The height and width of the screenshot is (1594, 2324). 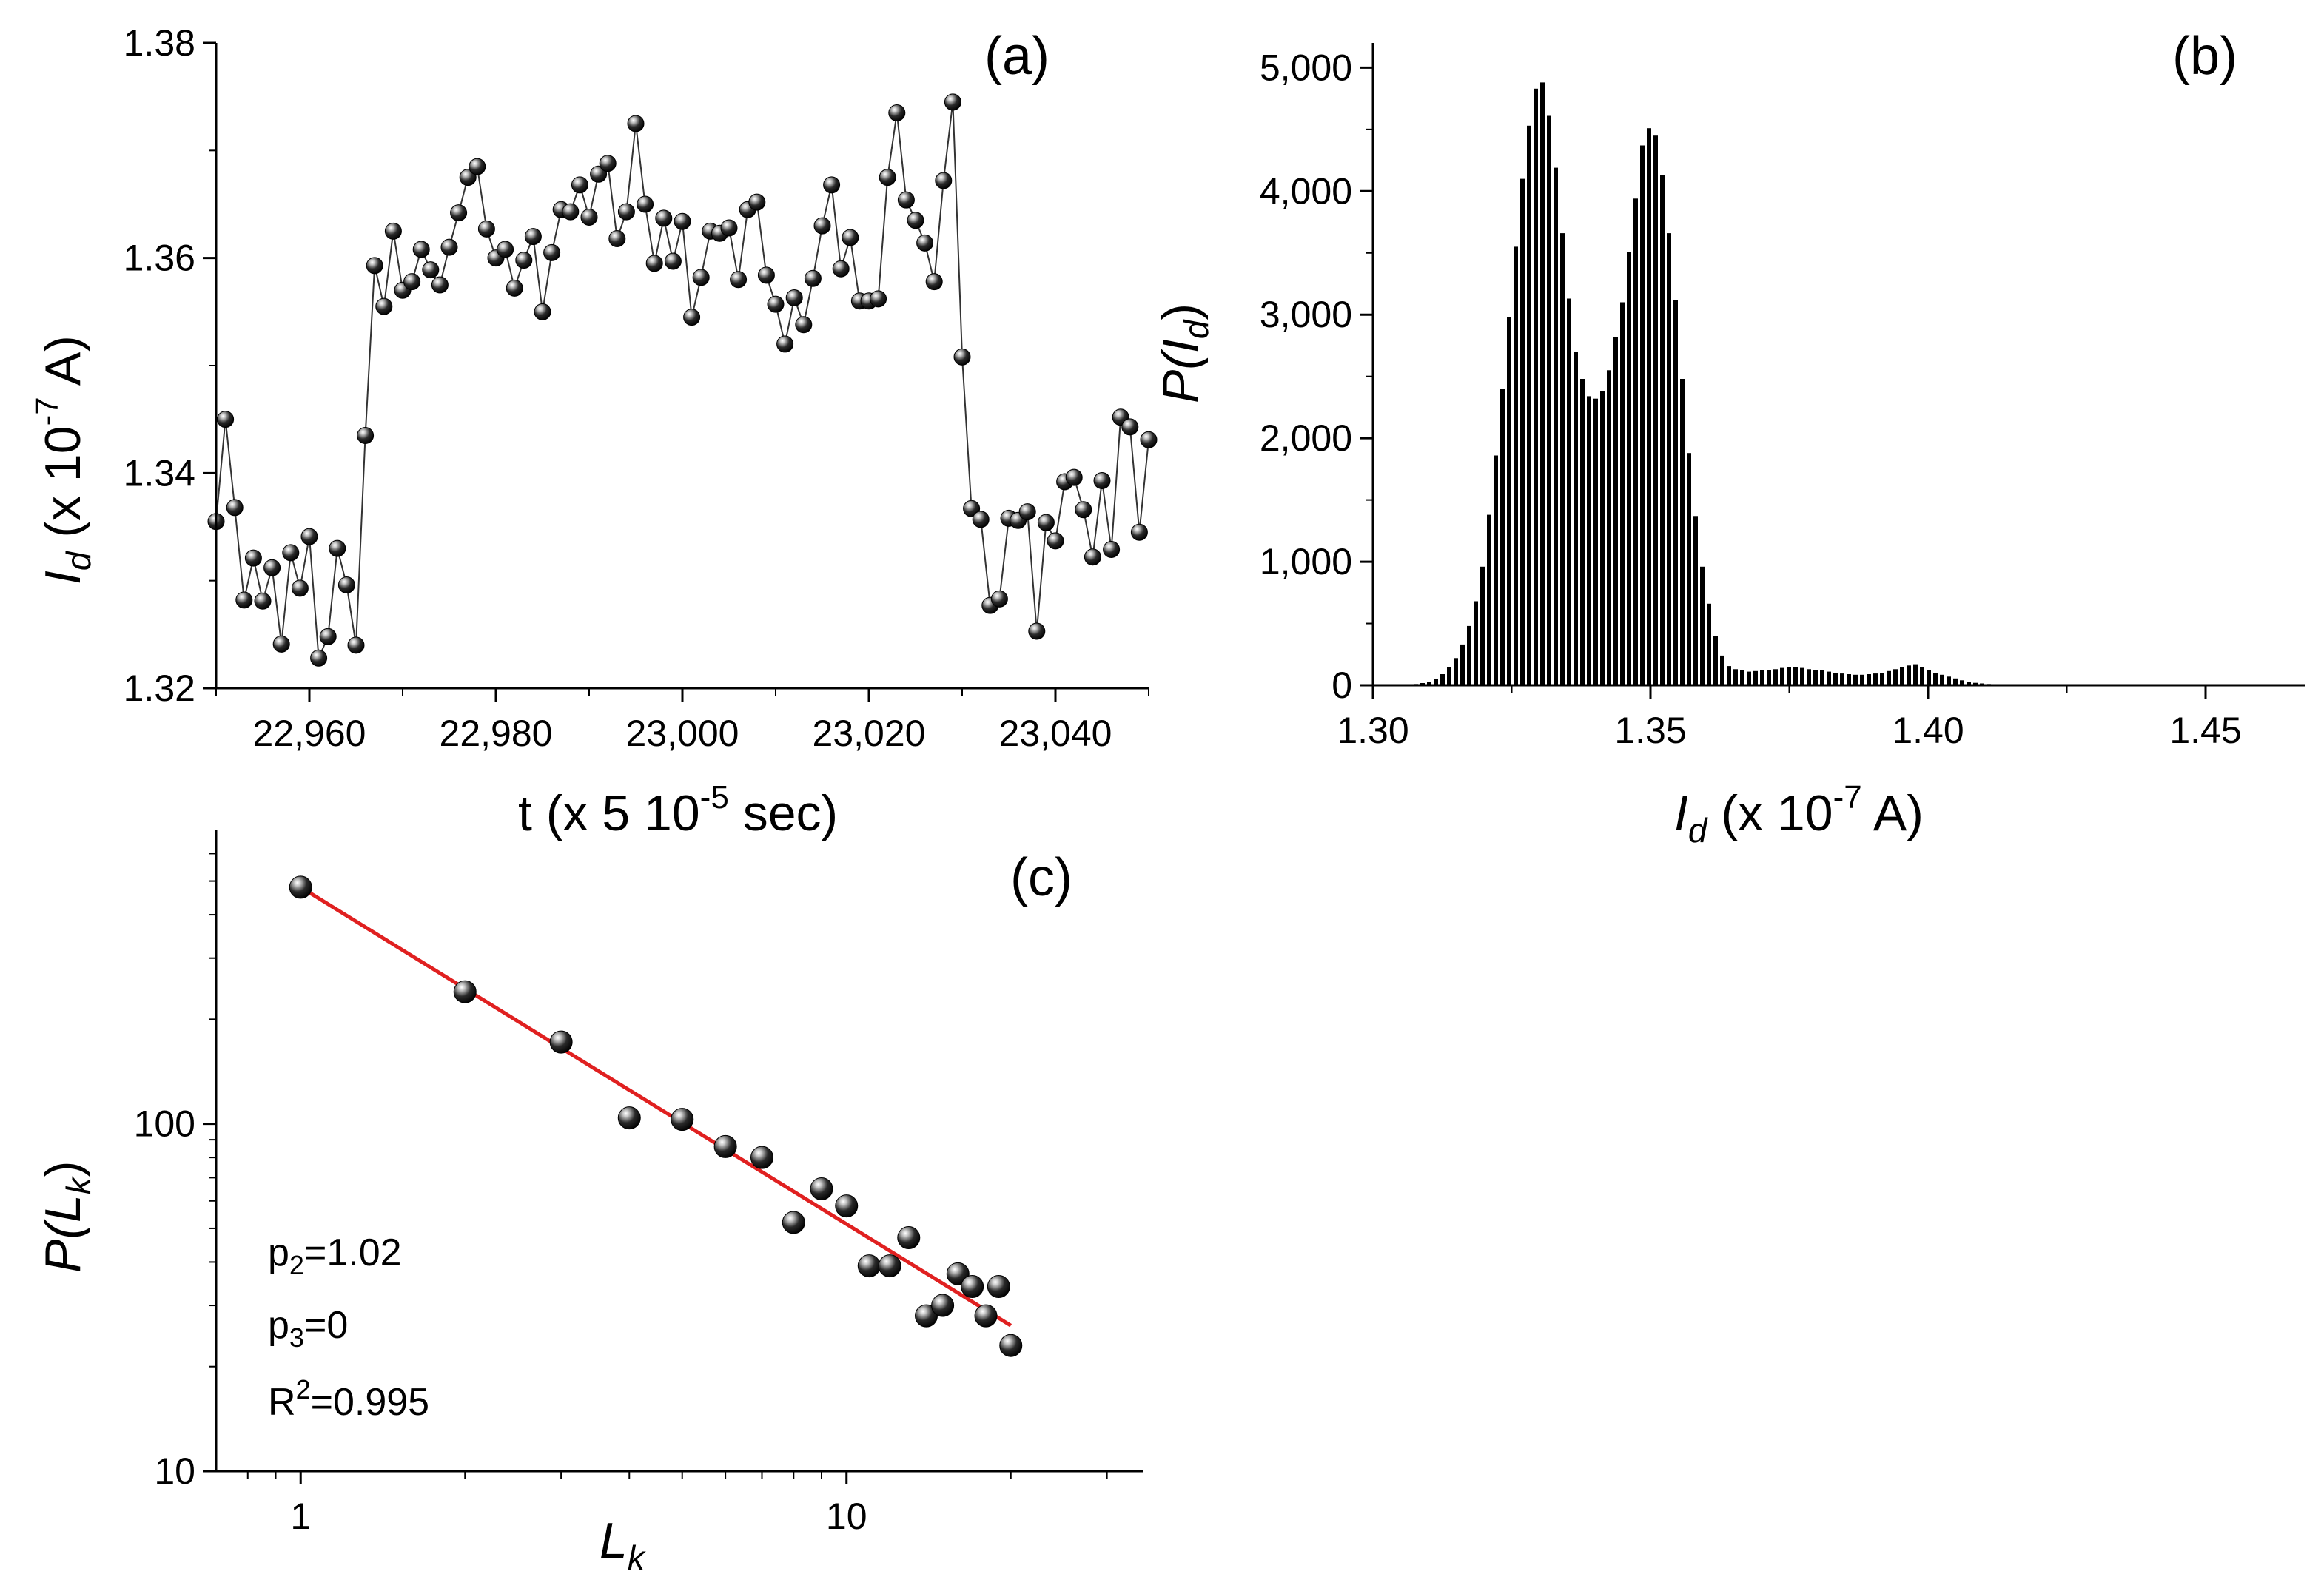 What do you see at coordinates (1055, 733) in the screenshot?
I see `a-x-tick-label: 23,040` at bounding box center [1055, 733].